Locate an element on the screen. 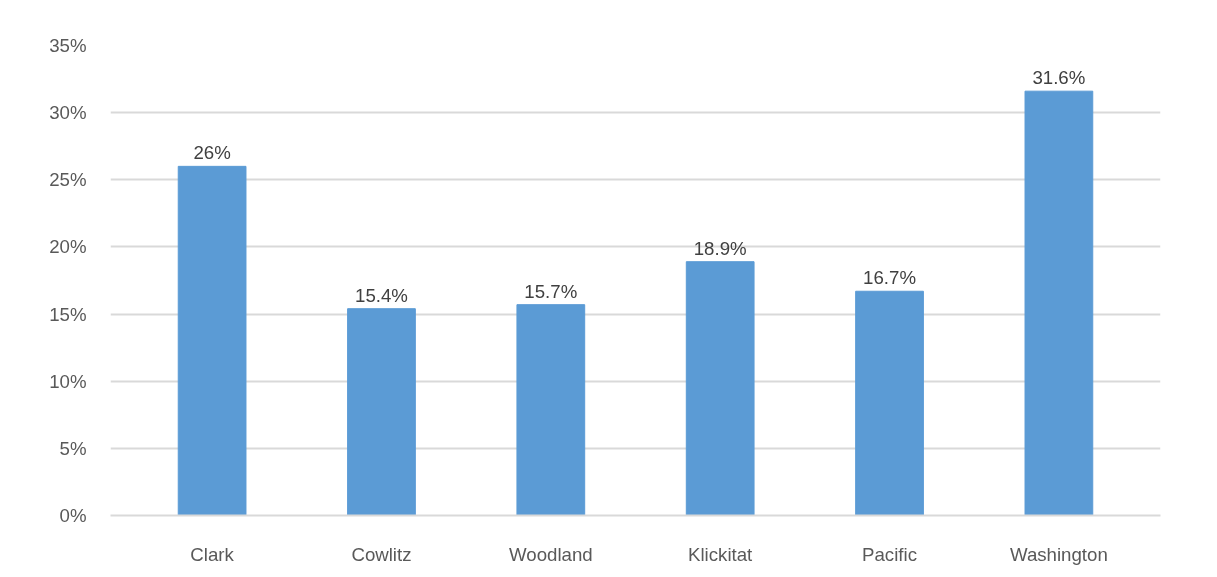 This screenshot has height=577, width=1217. data-label: 26% is located at coordinates (212, 153).